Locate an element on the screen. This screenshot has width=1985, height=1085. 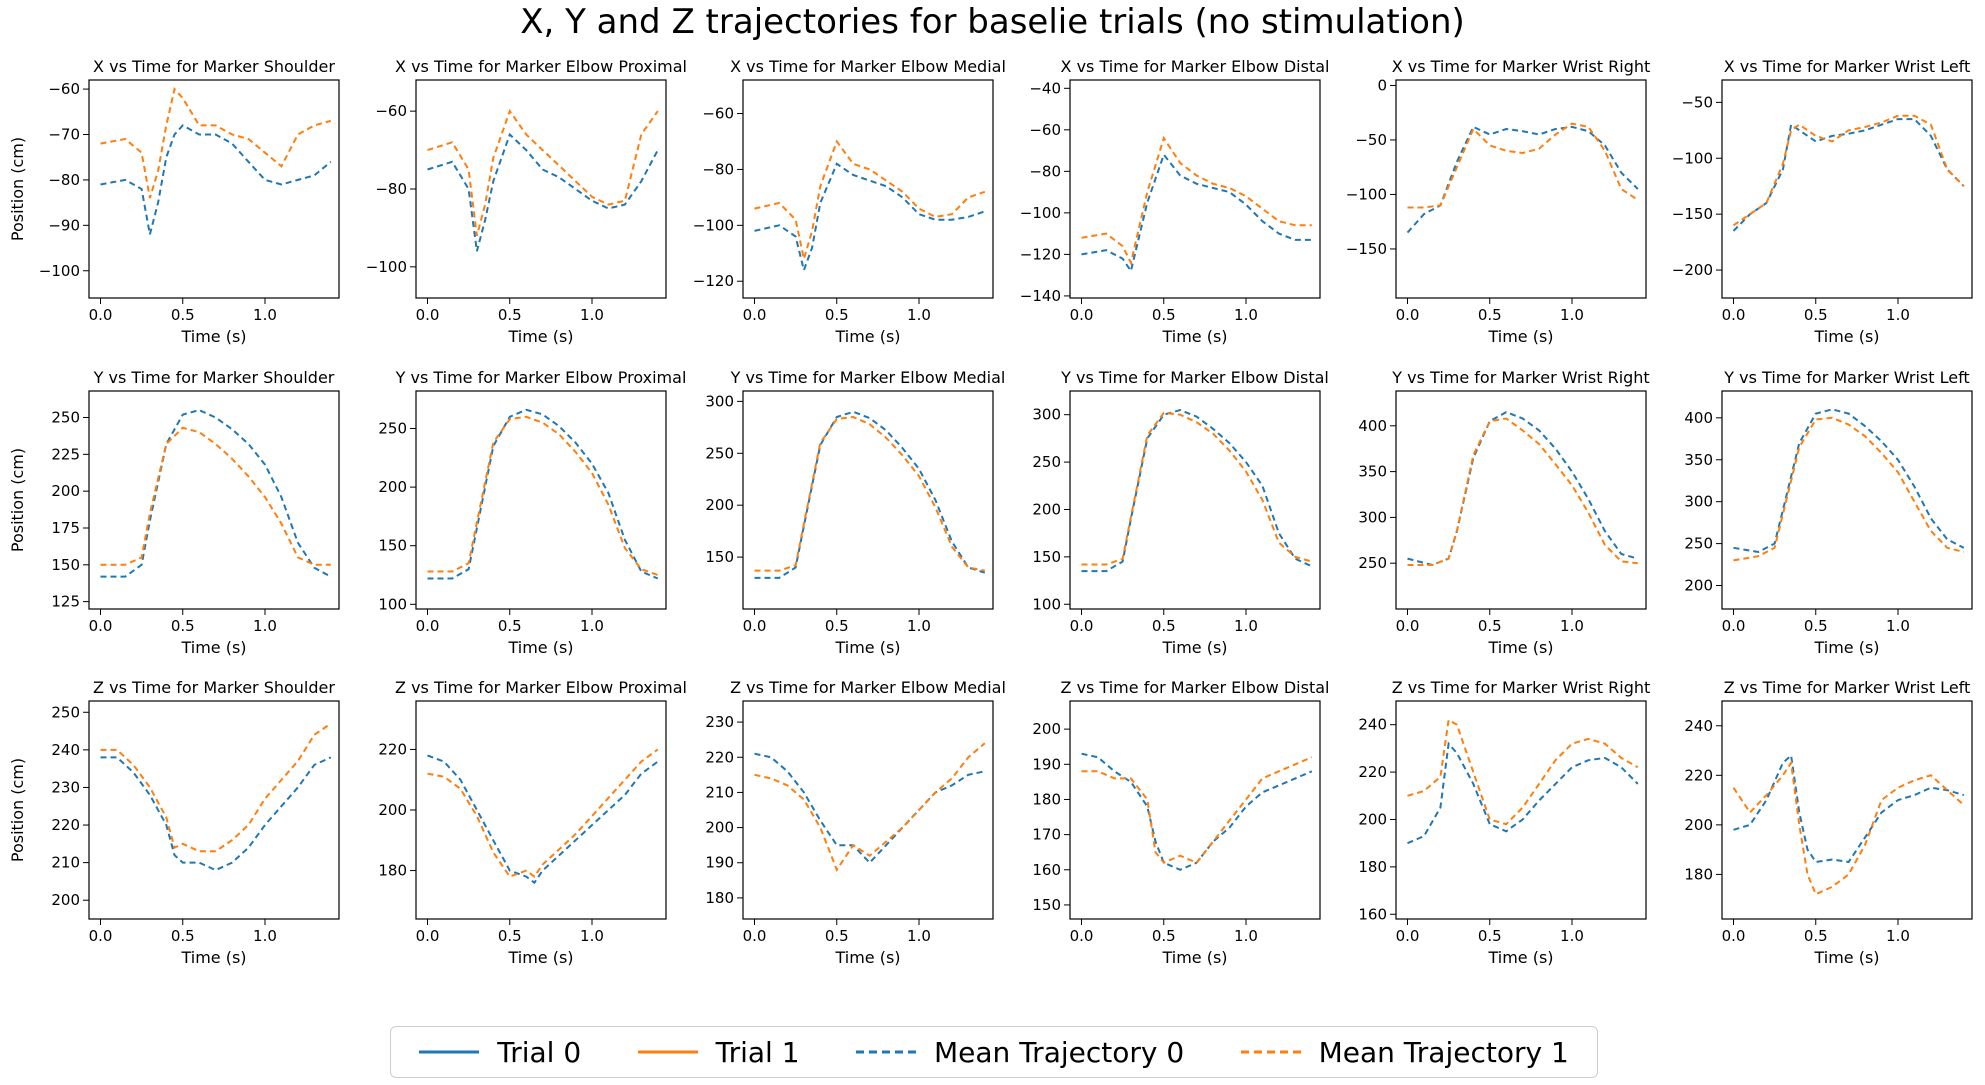
plot-15-ytick-label: 200 is located at coordinates (719, 828).